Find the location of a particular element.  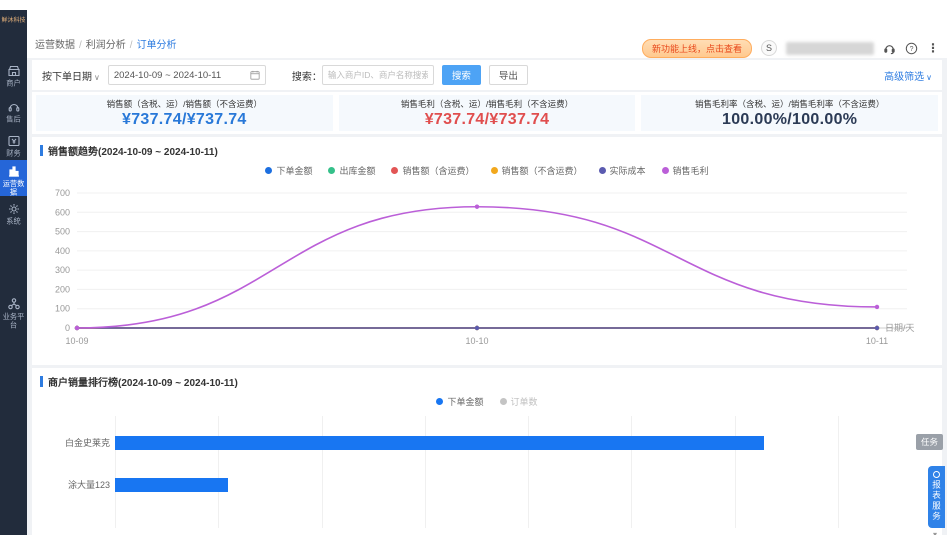

sidebar-item-label: 系统 is located at coordinates (13, 221).